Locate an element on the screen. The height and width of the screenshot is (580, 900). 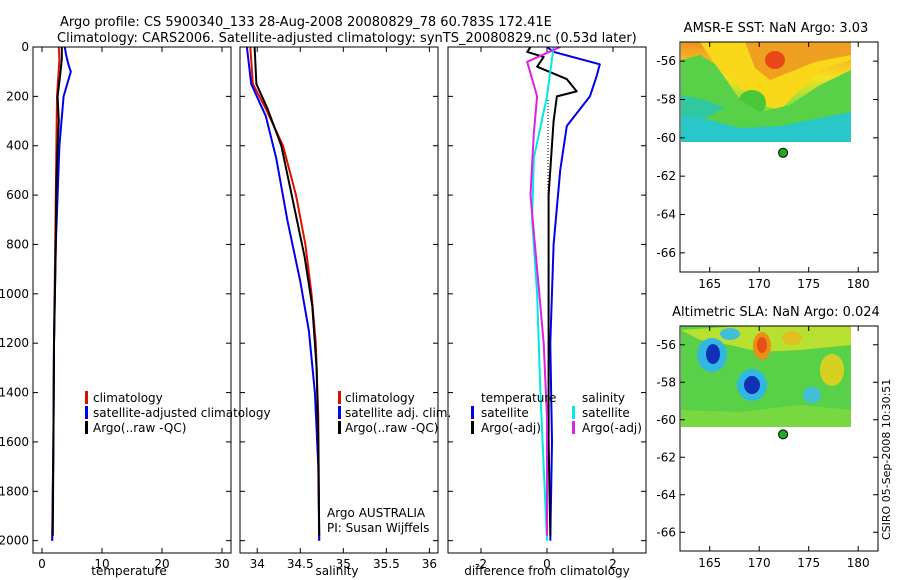
temperature-ytick-label: 600 is located at coordinates (17, 195).